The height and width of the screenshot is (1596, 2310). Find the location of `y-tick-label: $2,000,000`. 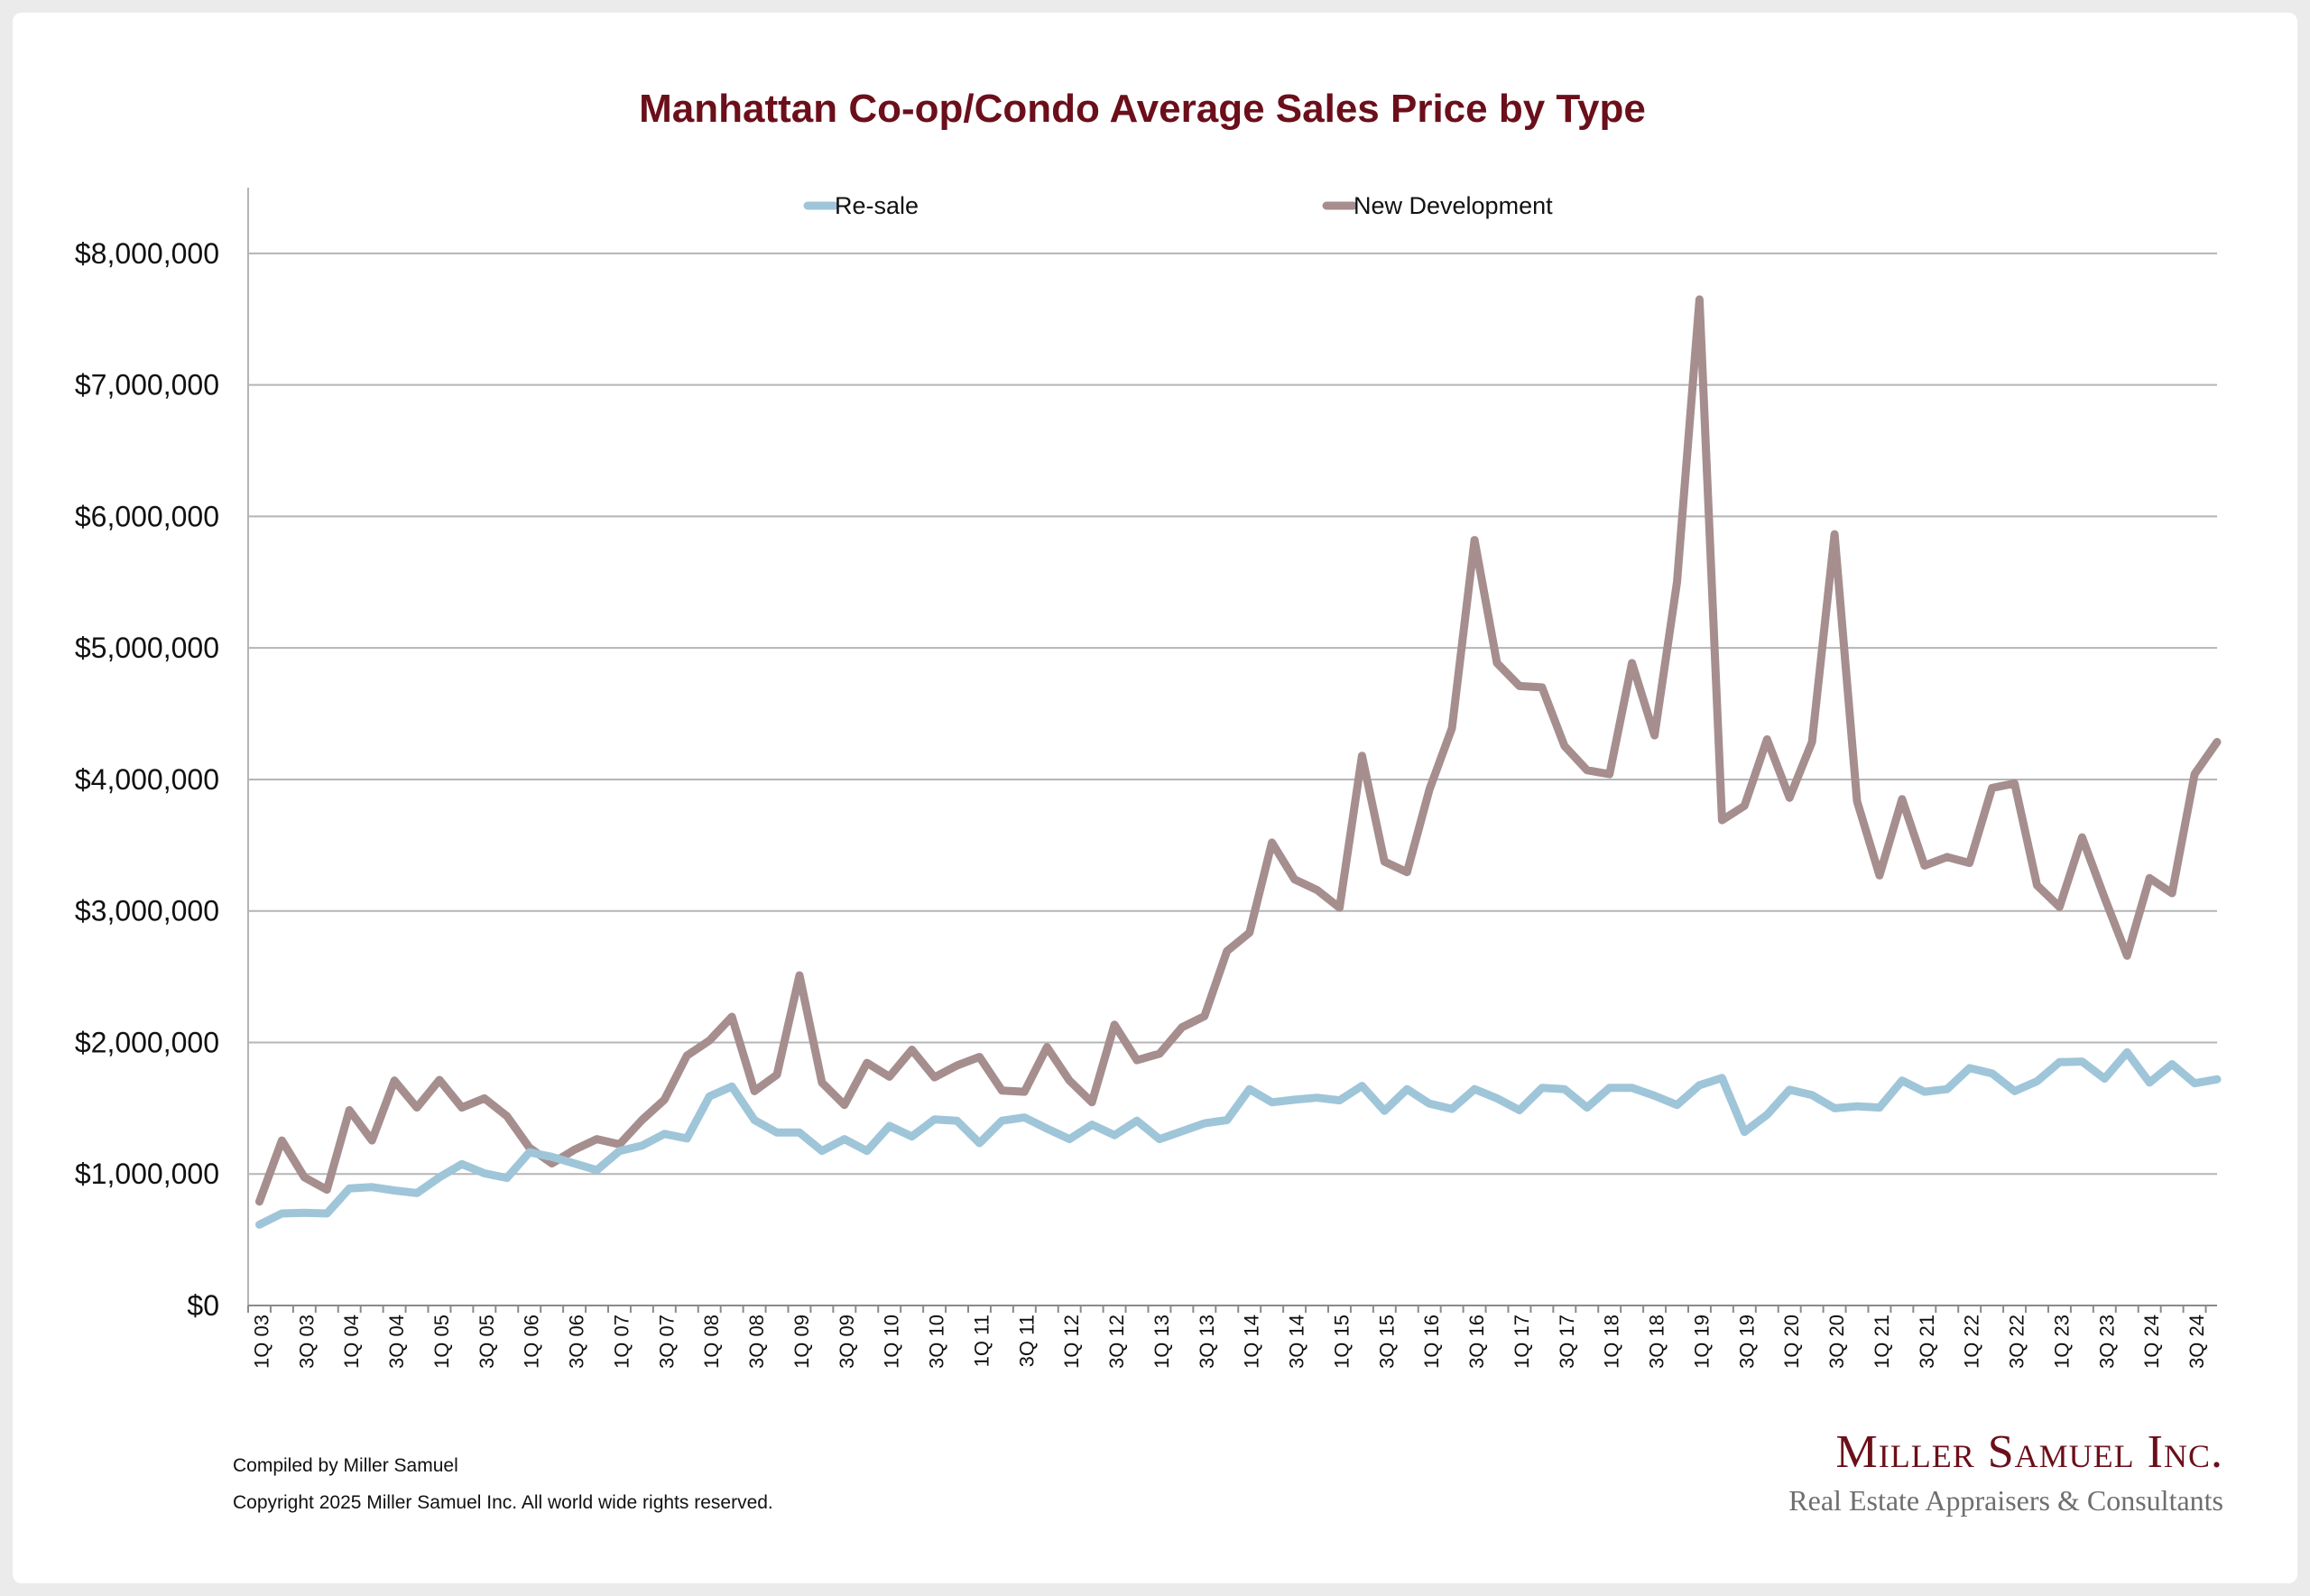

y-tick-label: $2,000,000 is located at coordinates (147, 1042).